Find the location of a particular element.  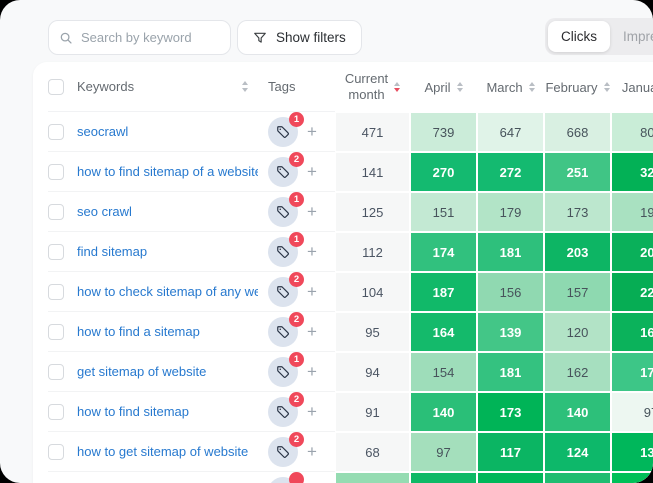

table-row: find sitemap 1 + 112 174 181 203 207 is located at coordinates (350, 251).